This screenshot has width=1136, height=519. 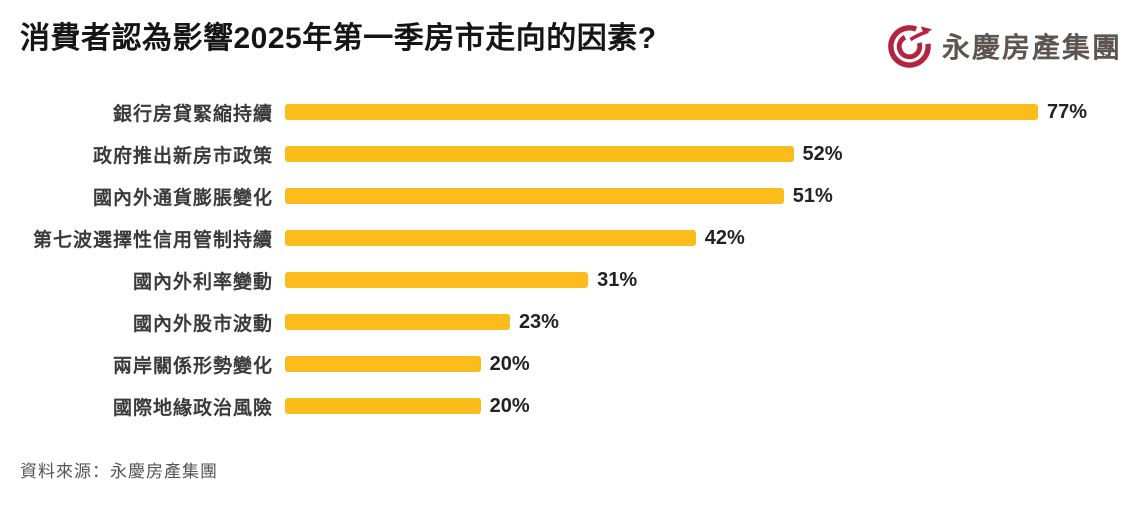 I want to click on page-title: 消費者認為影響2025年第一季房市走向的因素?, so click(x=338, y=38).